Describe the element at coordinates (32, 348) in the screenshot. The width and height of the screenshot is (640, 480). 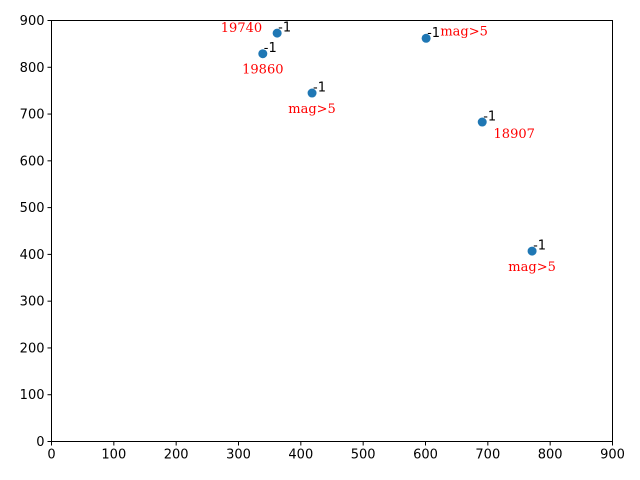
I see `y-tick-label: 200` at that location.